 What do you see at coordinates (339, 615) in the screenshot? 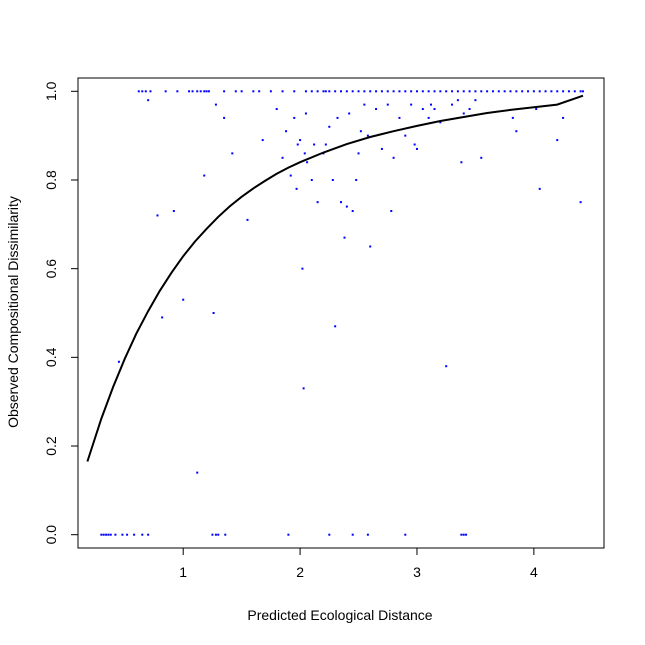
I see `x-axis-title: Predicted Ecological Distance` at bounding box center [339, 615].